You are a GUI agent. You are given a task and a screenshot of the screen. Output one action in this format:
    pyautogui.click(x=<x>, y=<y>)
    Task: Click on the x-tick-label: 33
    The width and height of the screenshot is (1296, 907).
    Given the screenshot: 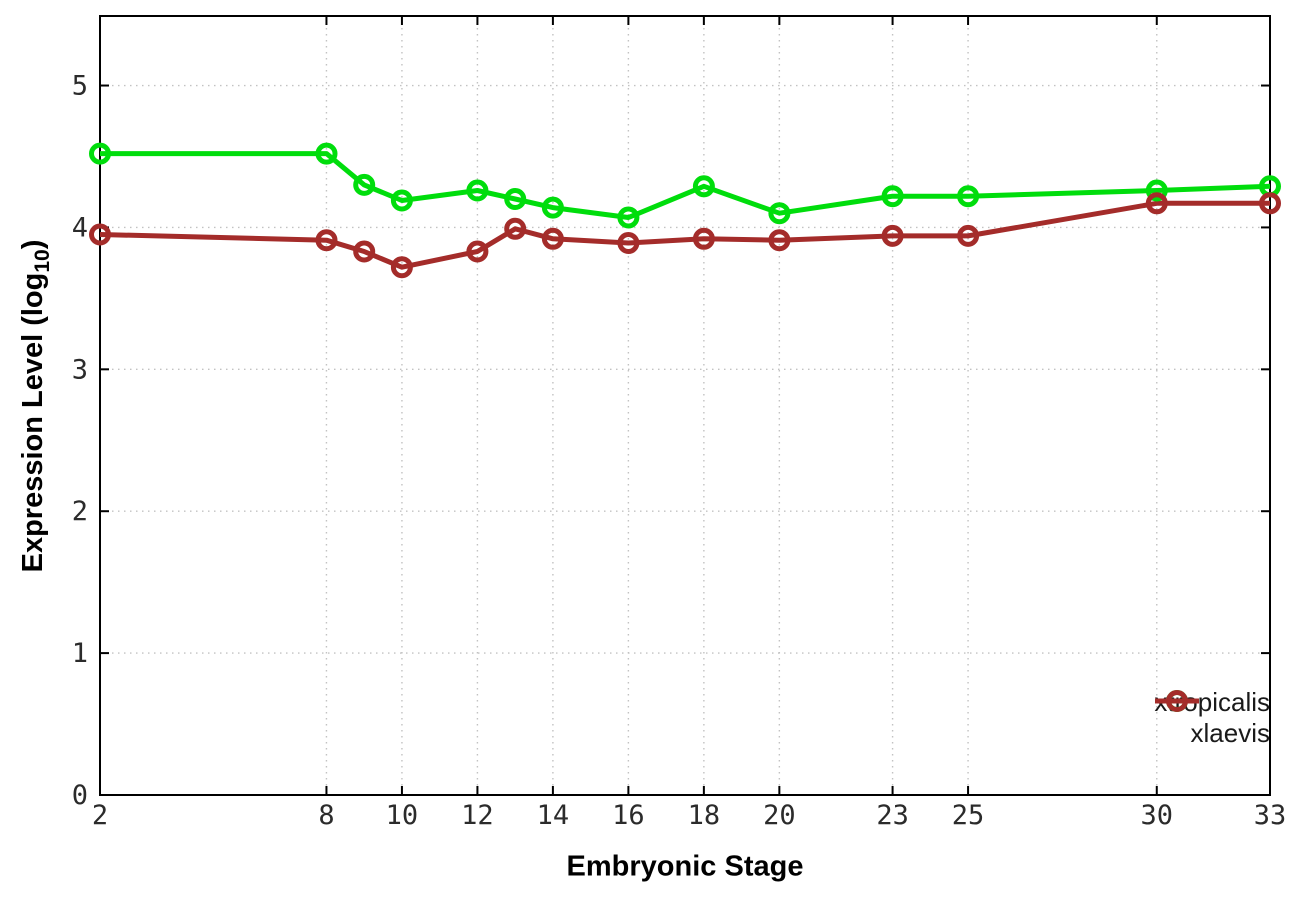 What is the action you would take?
    pyautogui.click(x=1270, y=815)
    